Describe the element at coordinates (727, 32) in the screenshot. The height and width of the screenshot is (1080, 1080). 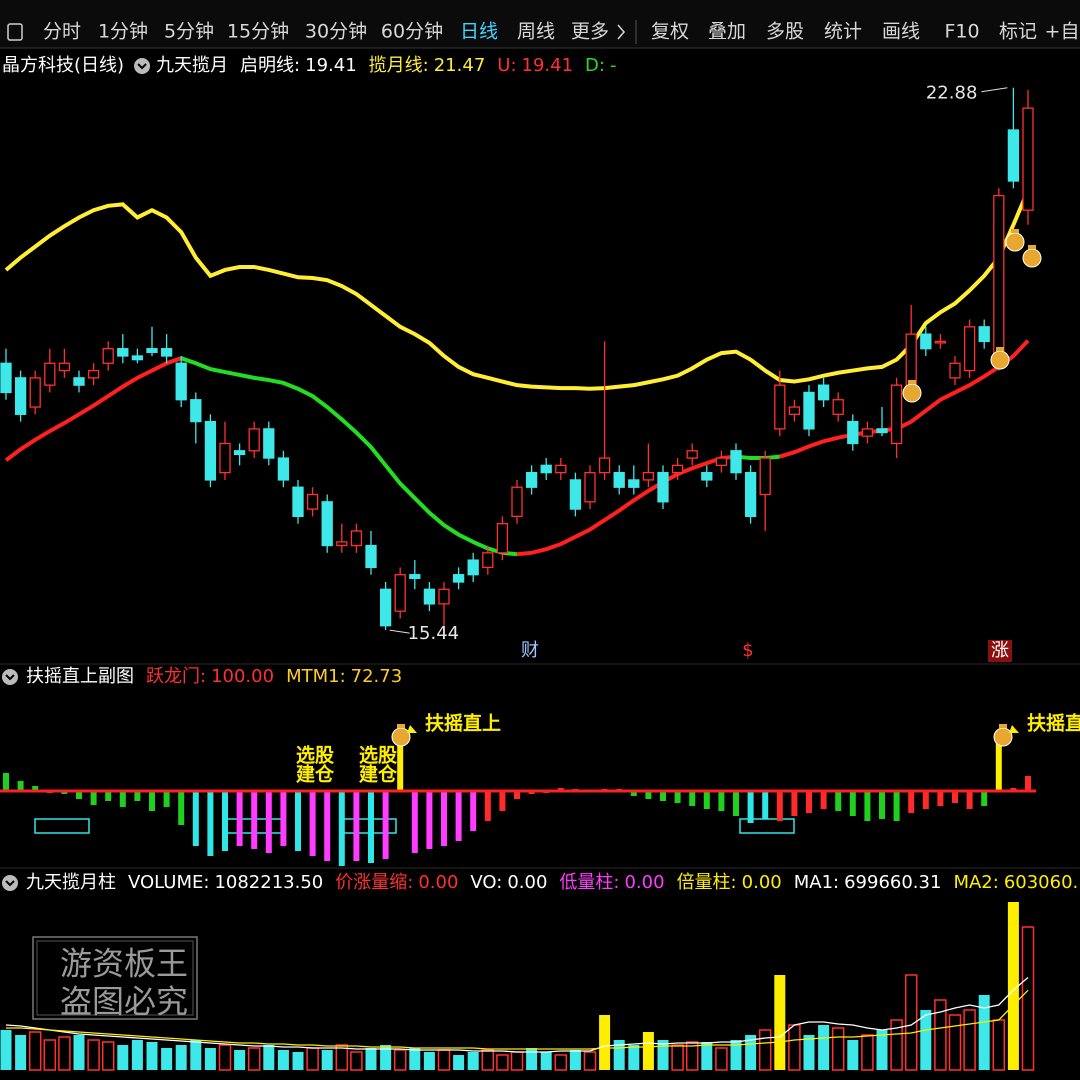
I see `toolbar-tab: 叠加` at that location.